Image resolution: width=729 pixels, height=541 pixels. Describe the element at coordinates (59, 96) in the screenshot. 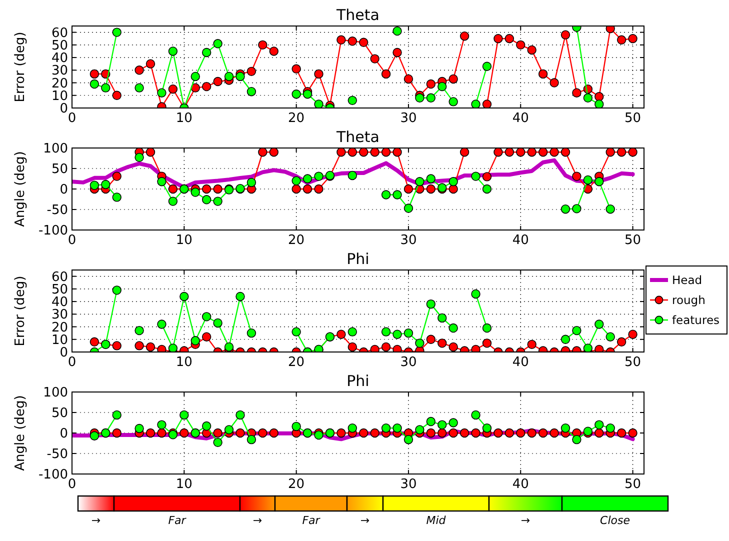

I see `y-tick-label: 10` at that location.